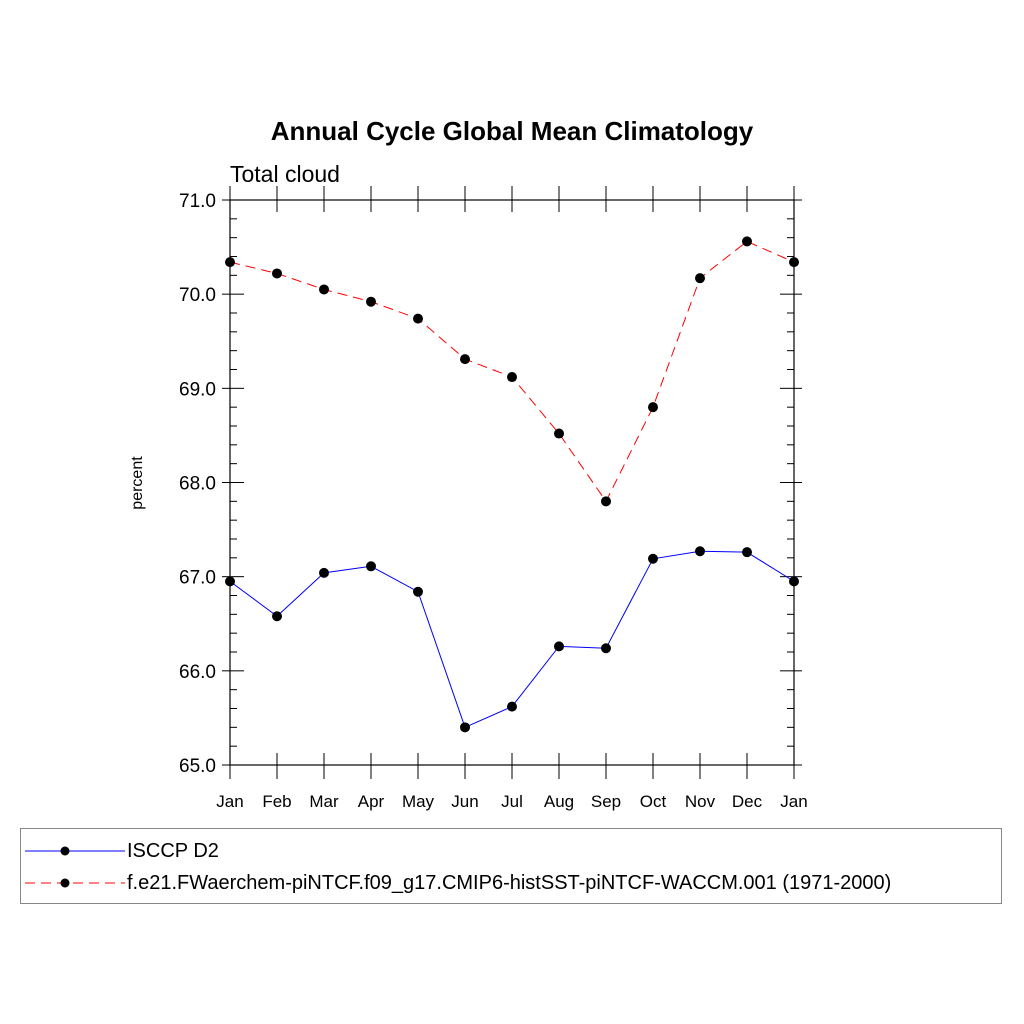  What do you see at coordinates (197, 201) in the screenshot?
I see `y-tick-label: 71.0` at bounding box center [197, 201].